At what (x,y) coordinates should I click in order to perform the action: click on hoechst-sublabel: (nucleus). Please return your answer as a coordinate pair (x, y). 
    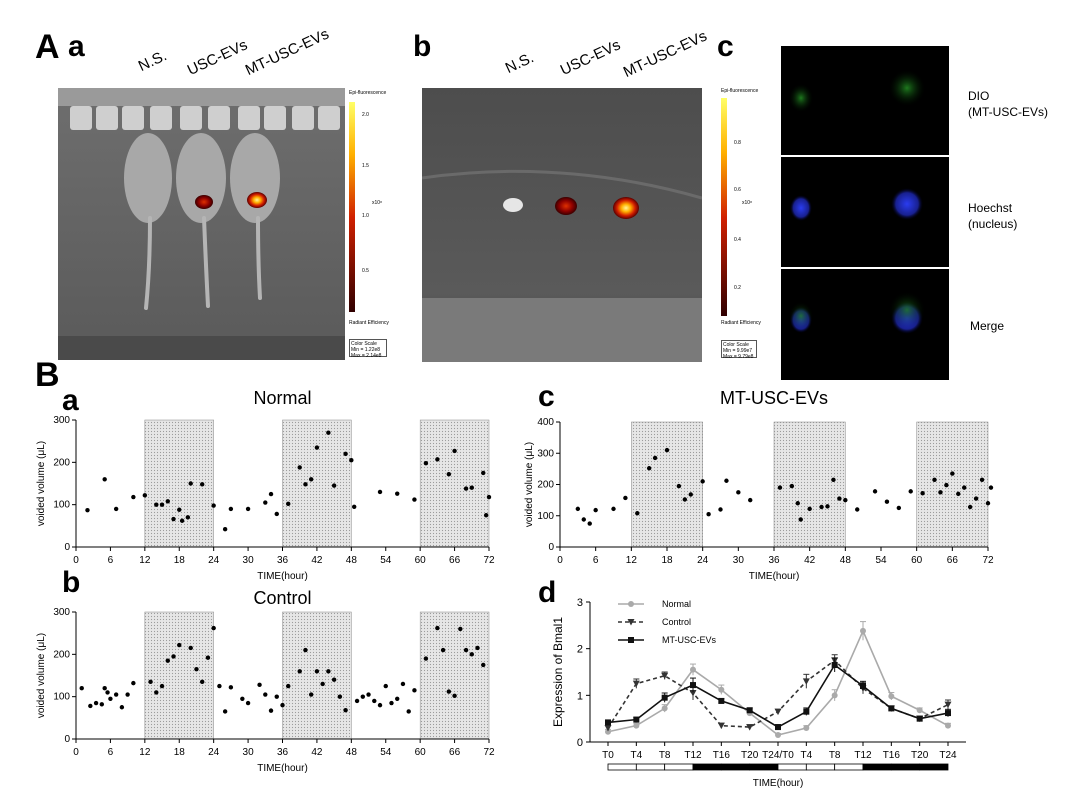
    Looking at the image, I should click on (993, 224).